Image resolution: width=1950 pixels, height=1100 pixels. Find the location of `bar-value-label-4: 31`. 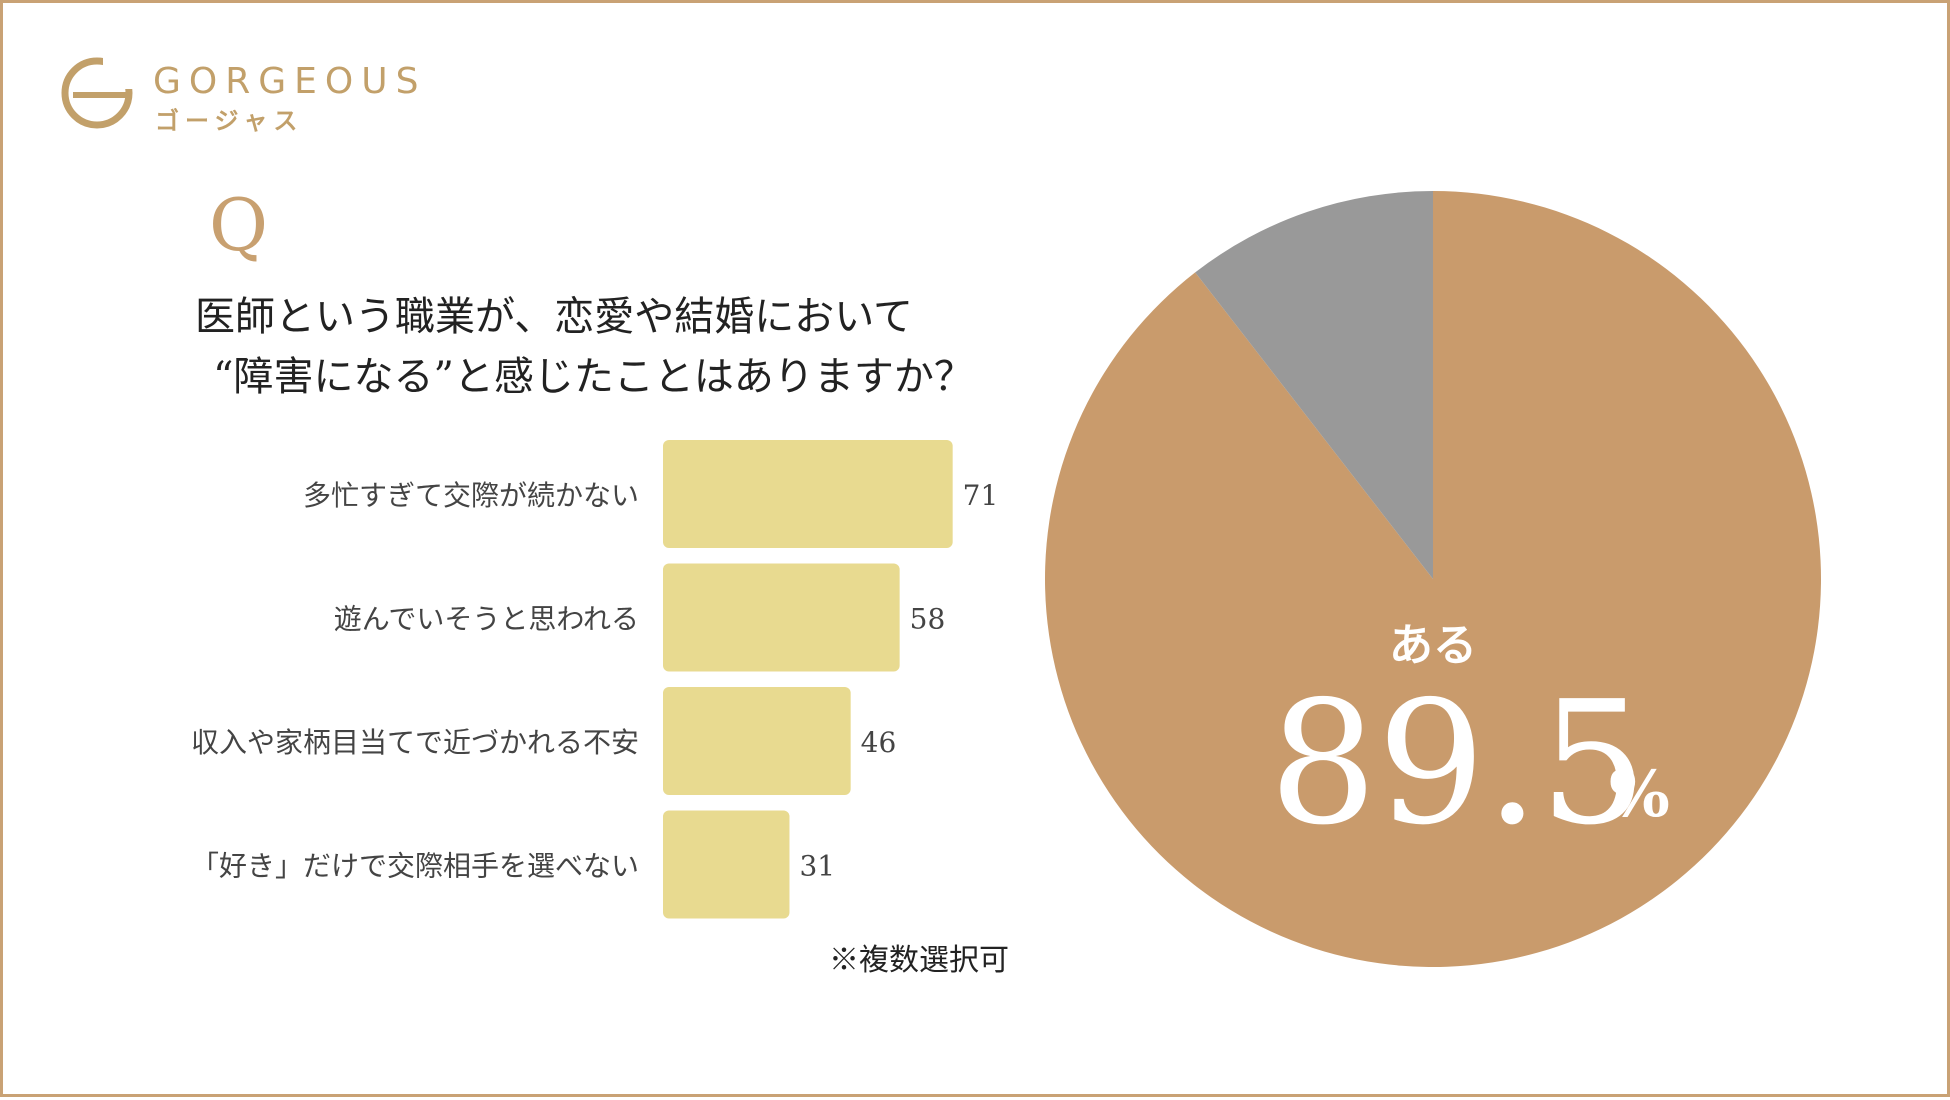

bar-value-label-4: 31 is located at coordinates (817, 866).